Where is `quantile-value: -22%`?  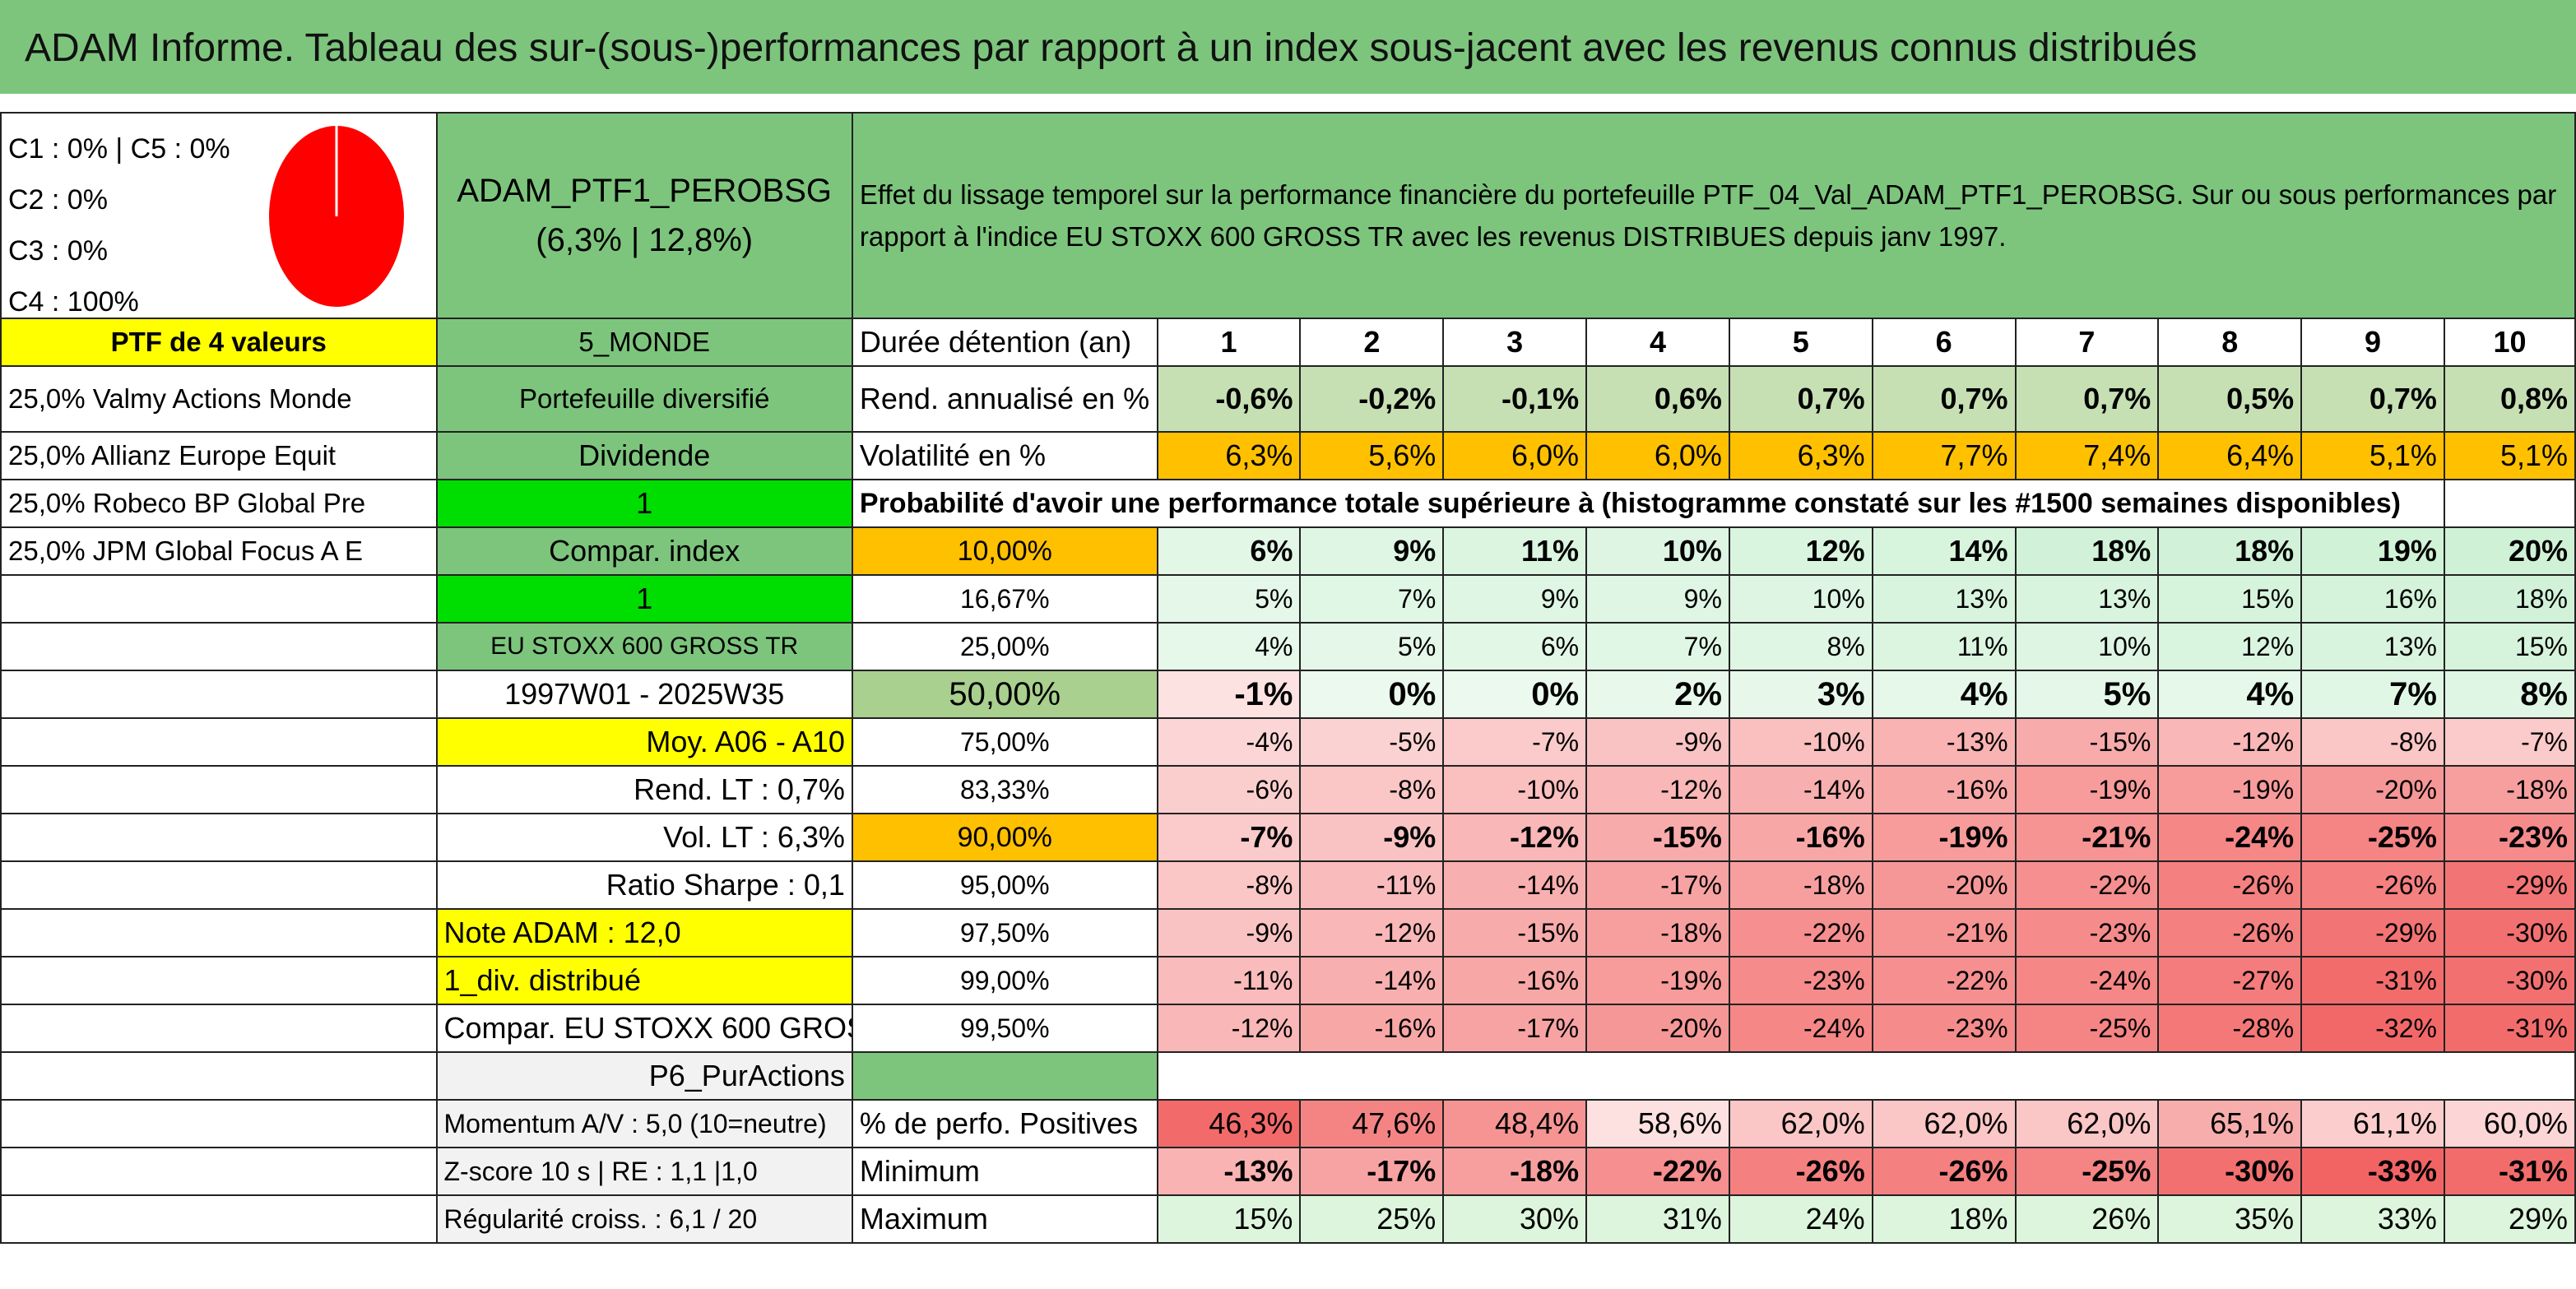
quantile-value: -22% is located at coordinates (2087, 885).